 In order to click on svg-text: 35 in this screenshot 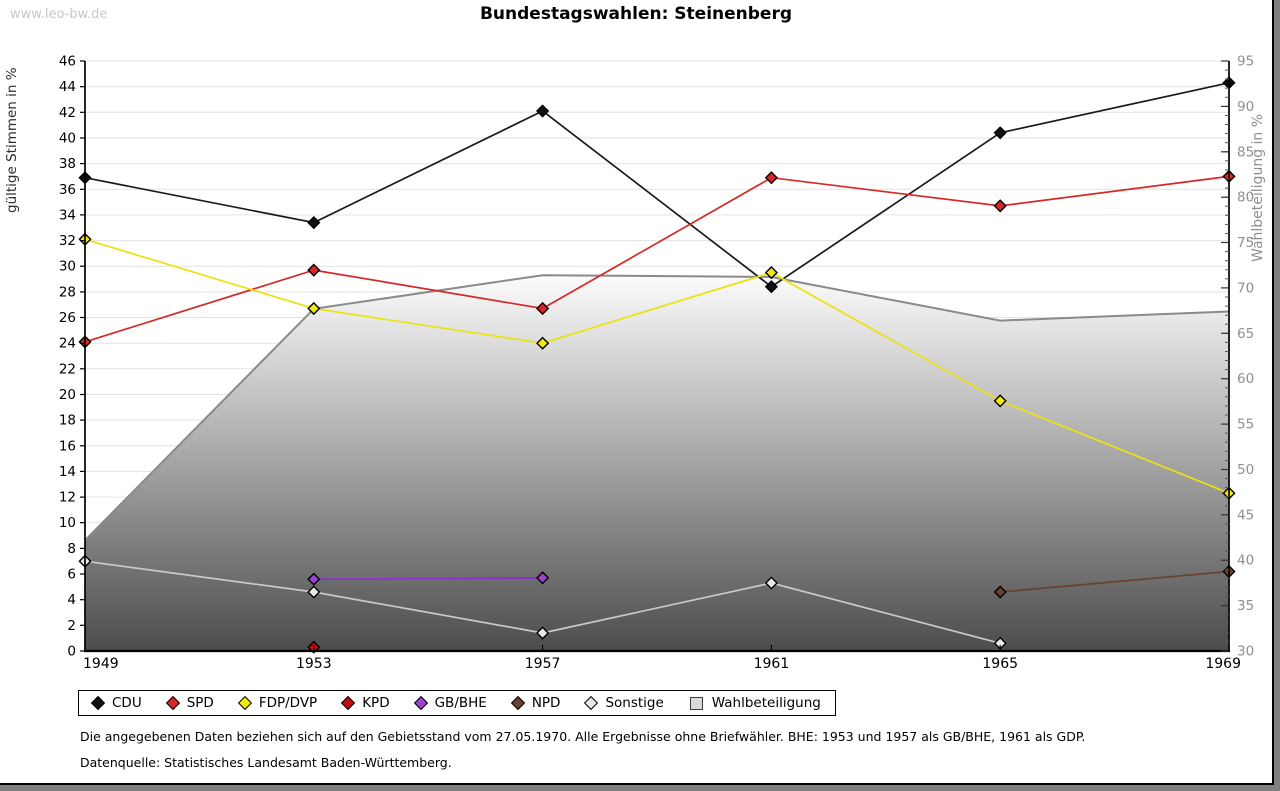, I will do `click(1245, 606)`.